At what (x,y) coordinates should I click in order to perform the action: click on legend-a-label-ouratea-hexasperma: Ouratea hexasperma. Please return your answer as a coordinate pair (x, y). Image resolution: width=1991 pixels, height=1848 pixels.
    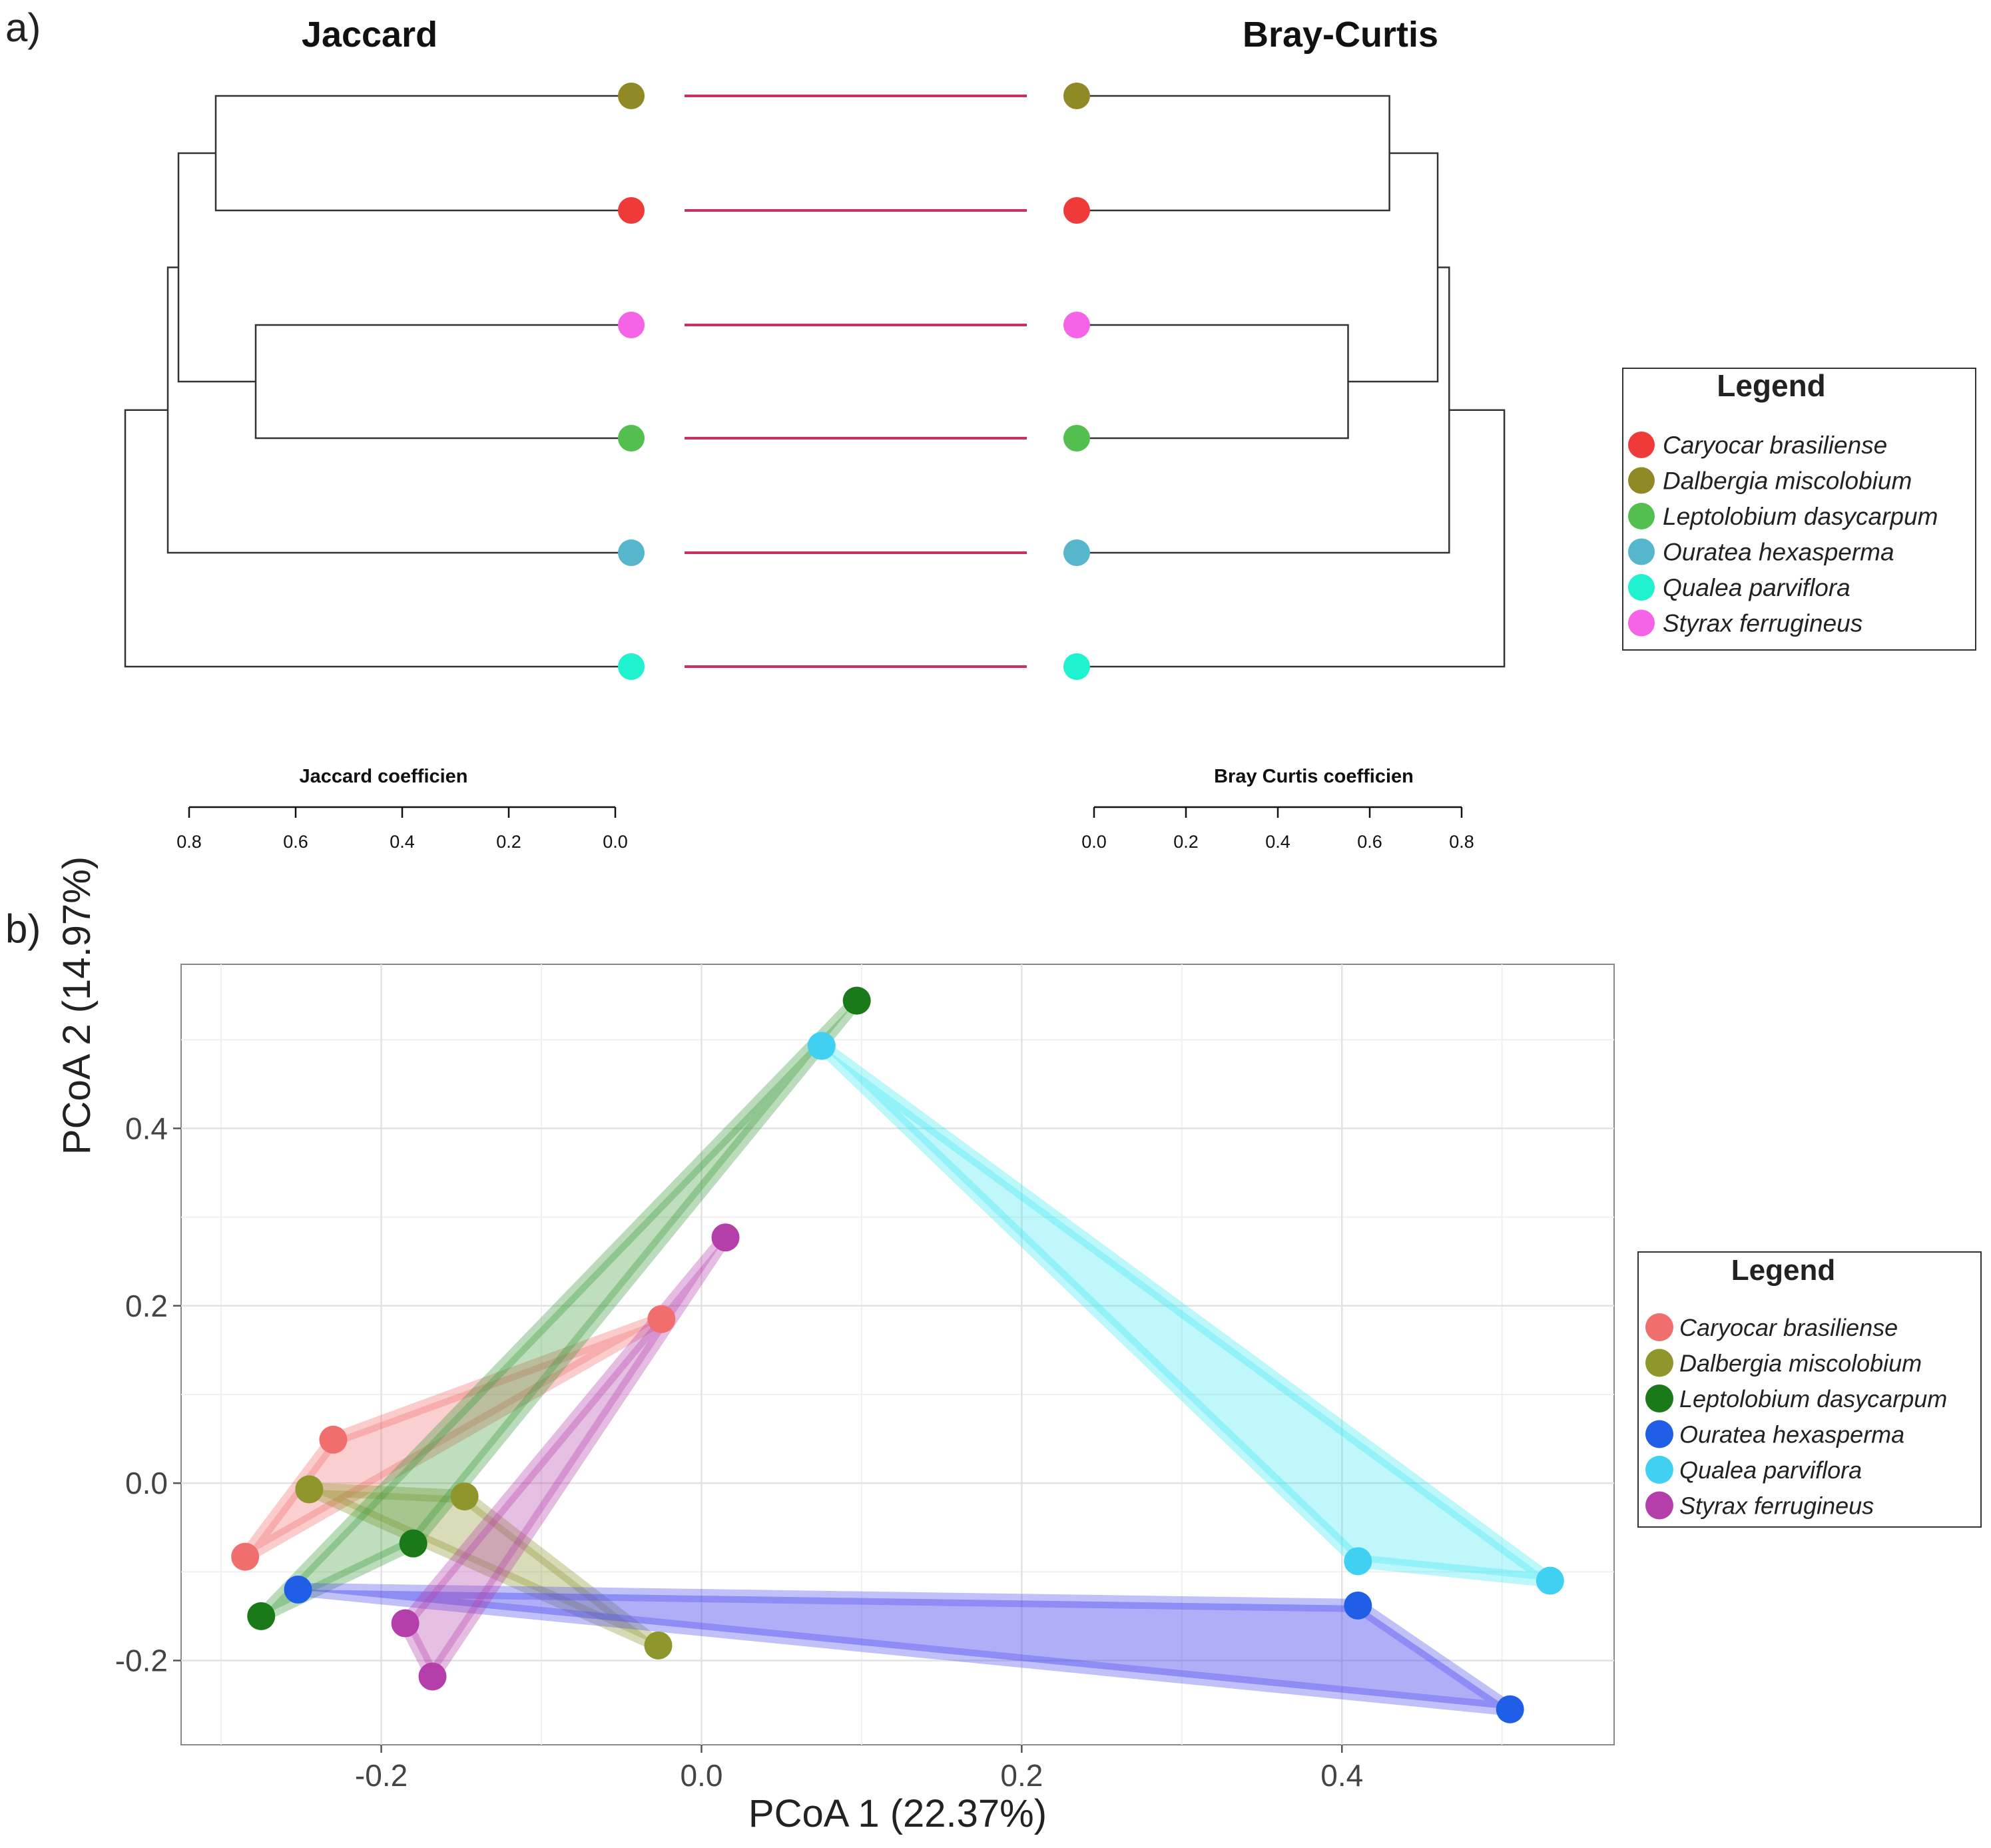
    Looking at the image, I should click on (1778, 552).